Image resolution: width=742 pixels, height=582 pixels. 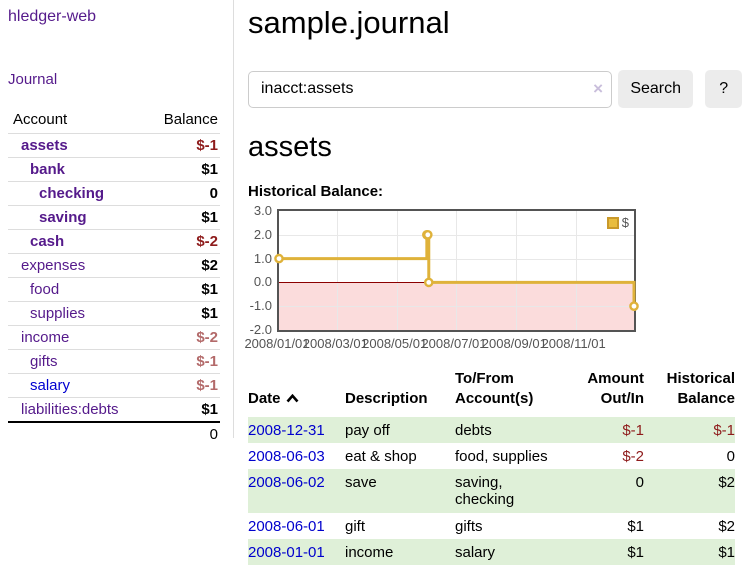 I want to click on sidebar-account-link: gifts, so click(x=44, y=361).